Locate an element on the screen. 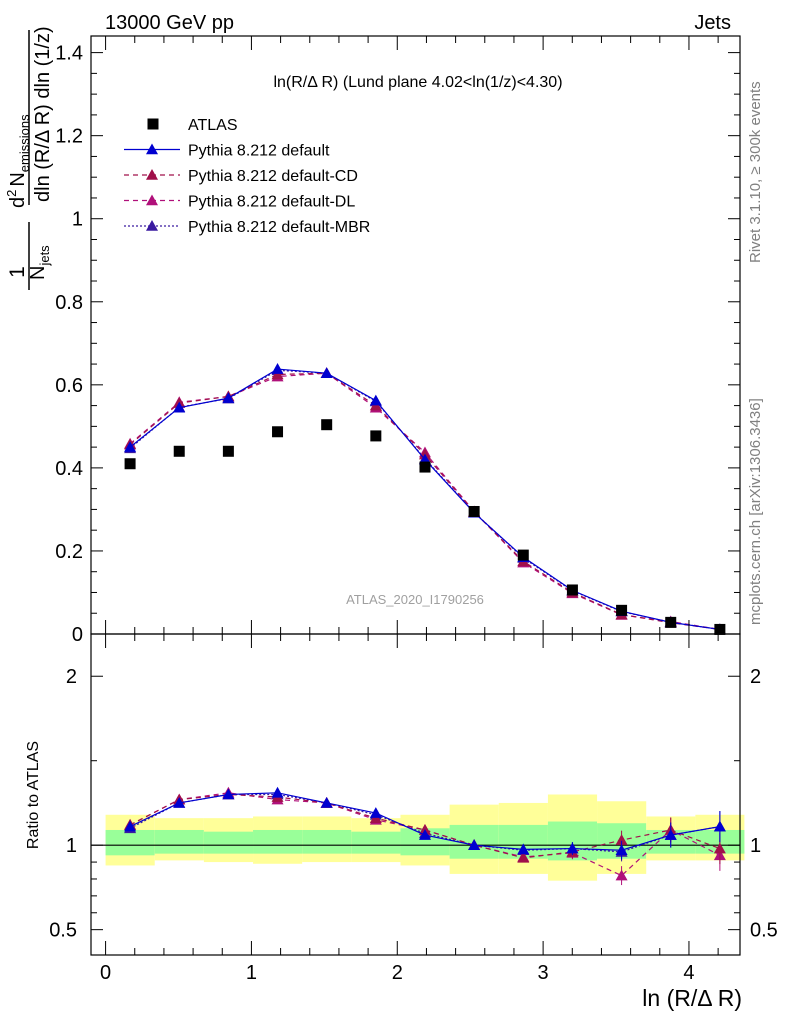 The height and width of the screenshot is (1024, 786). legend-label: Pythia 8.212 default-DL is located at coordinates (271, 202).